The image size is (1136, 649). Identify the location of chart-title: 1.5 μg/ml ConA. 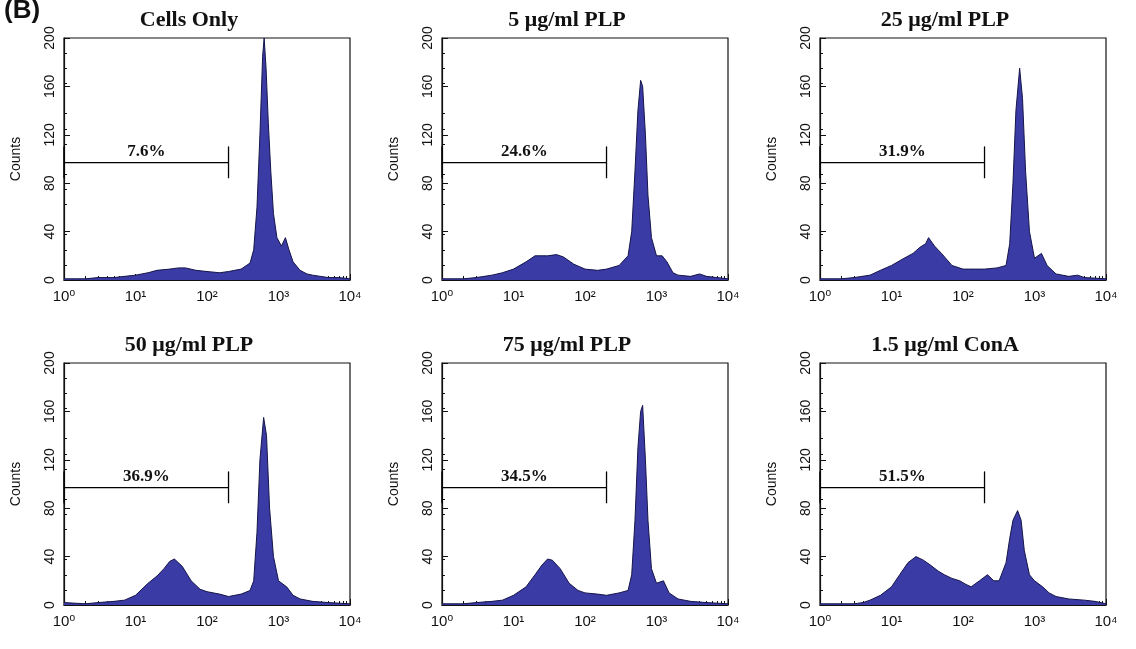
(945, 342).